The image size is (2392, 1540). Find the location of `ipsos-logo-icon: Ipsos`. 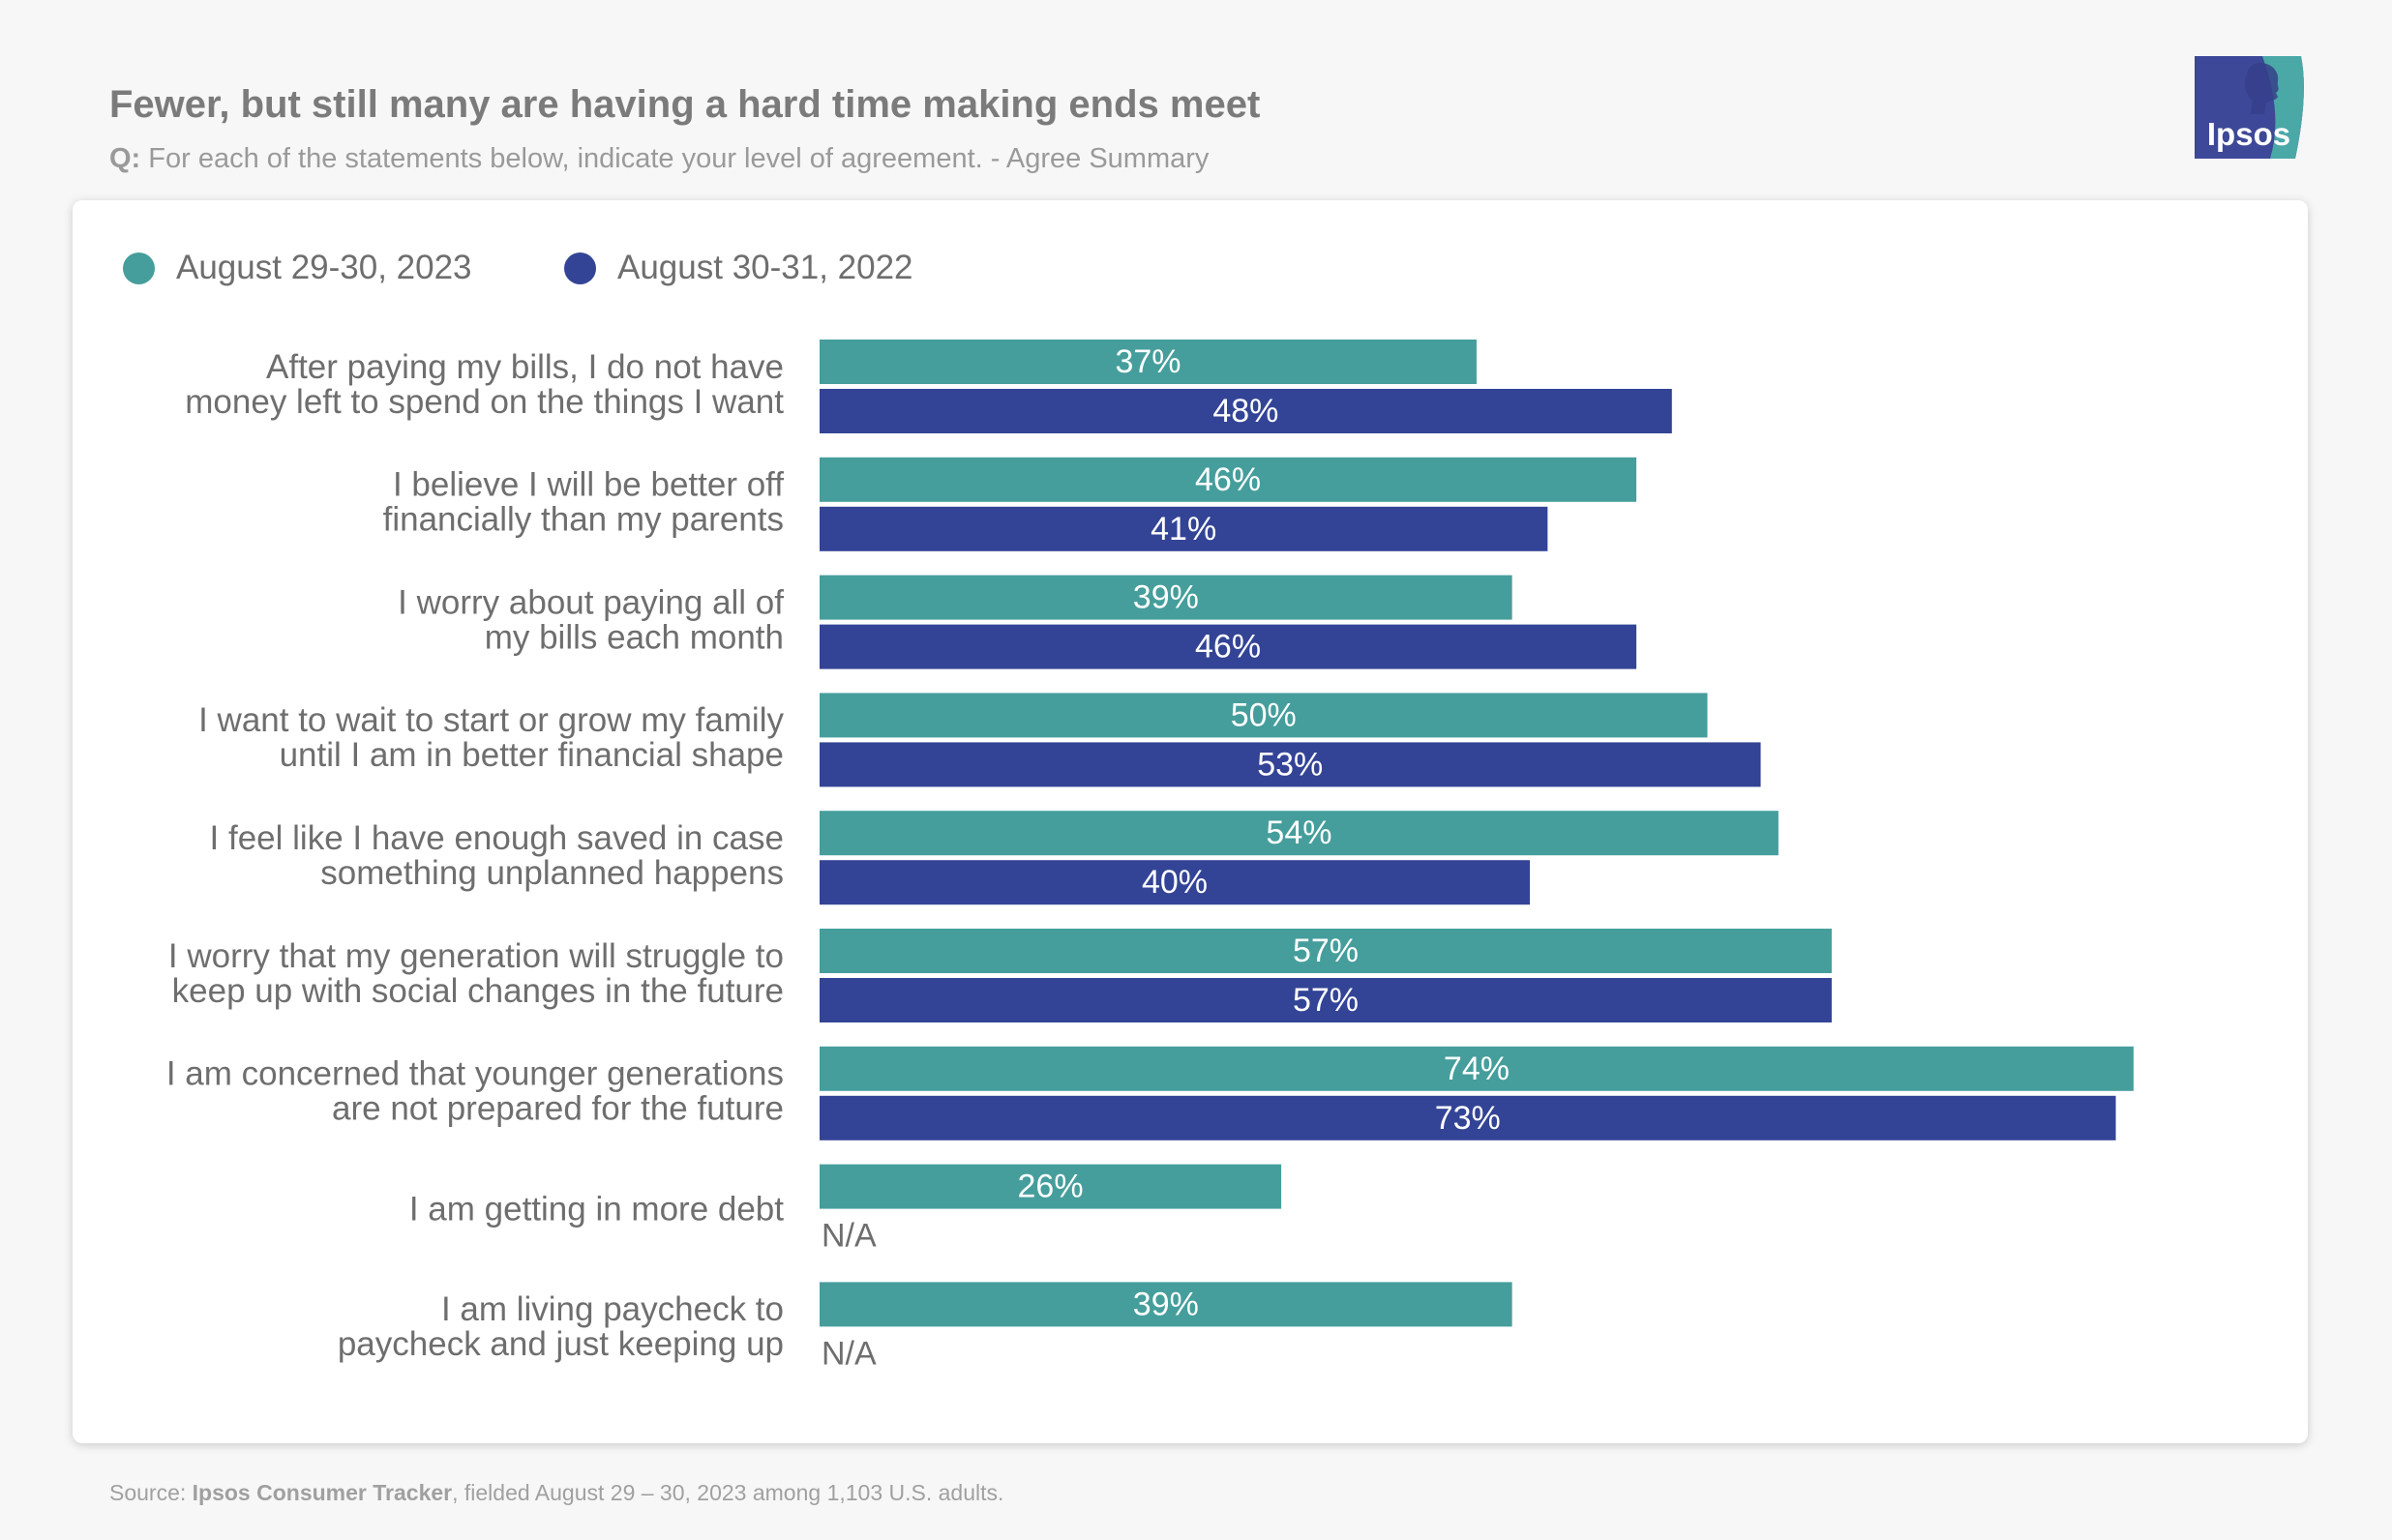

ipsos-logo-icon: Ipsos is located at coordinates (2249, 107).